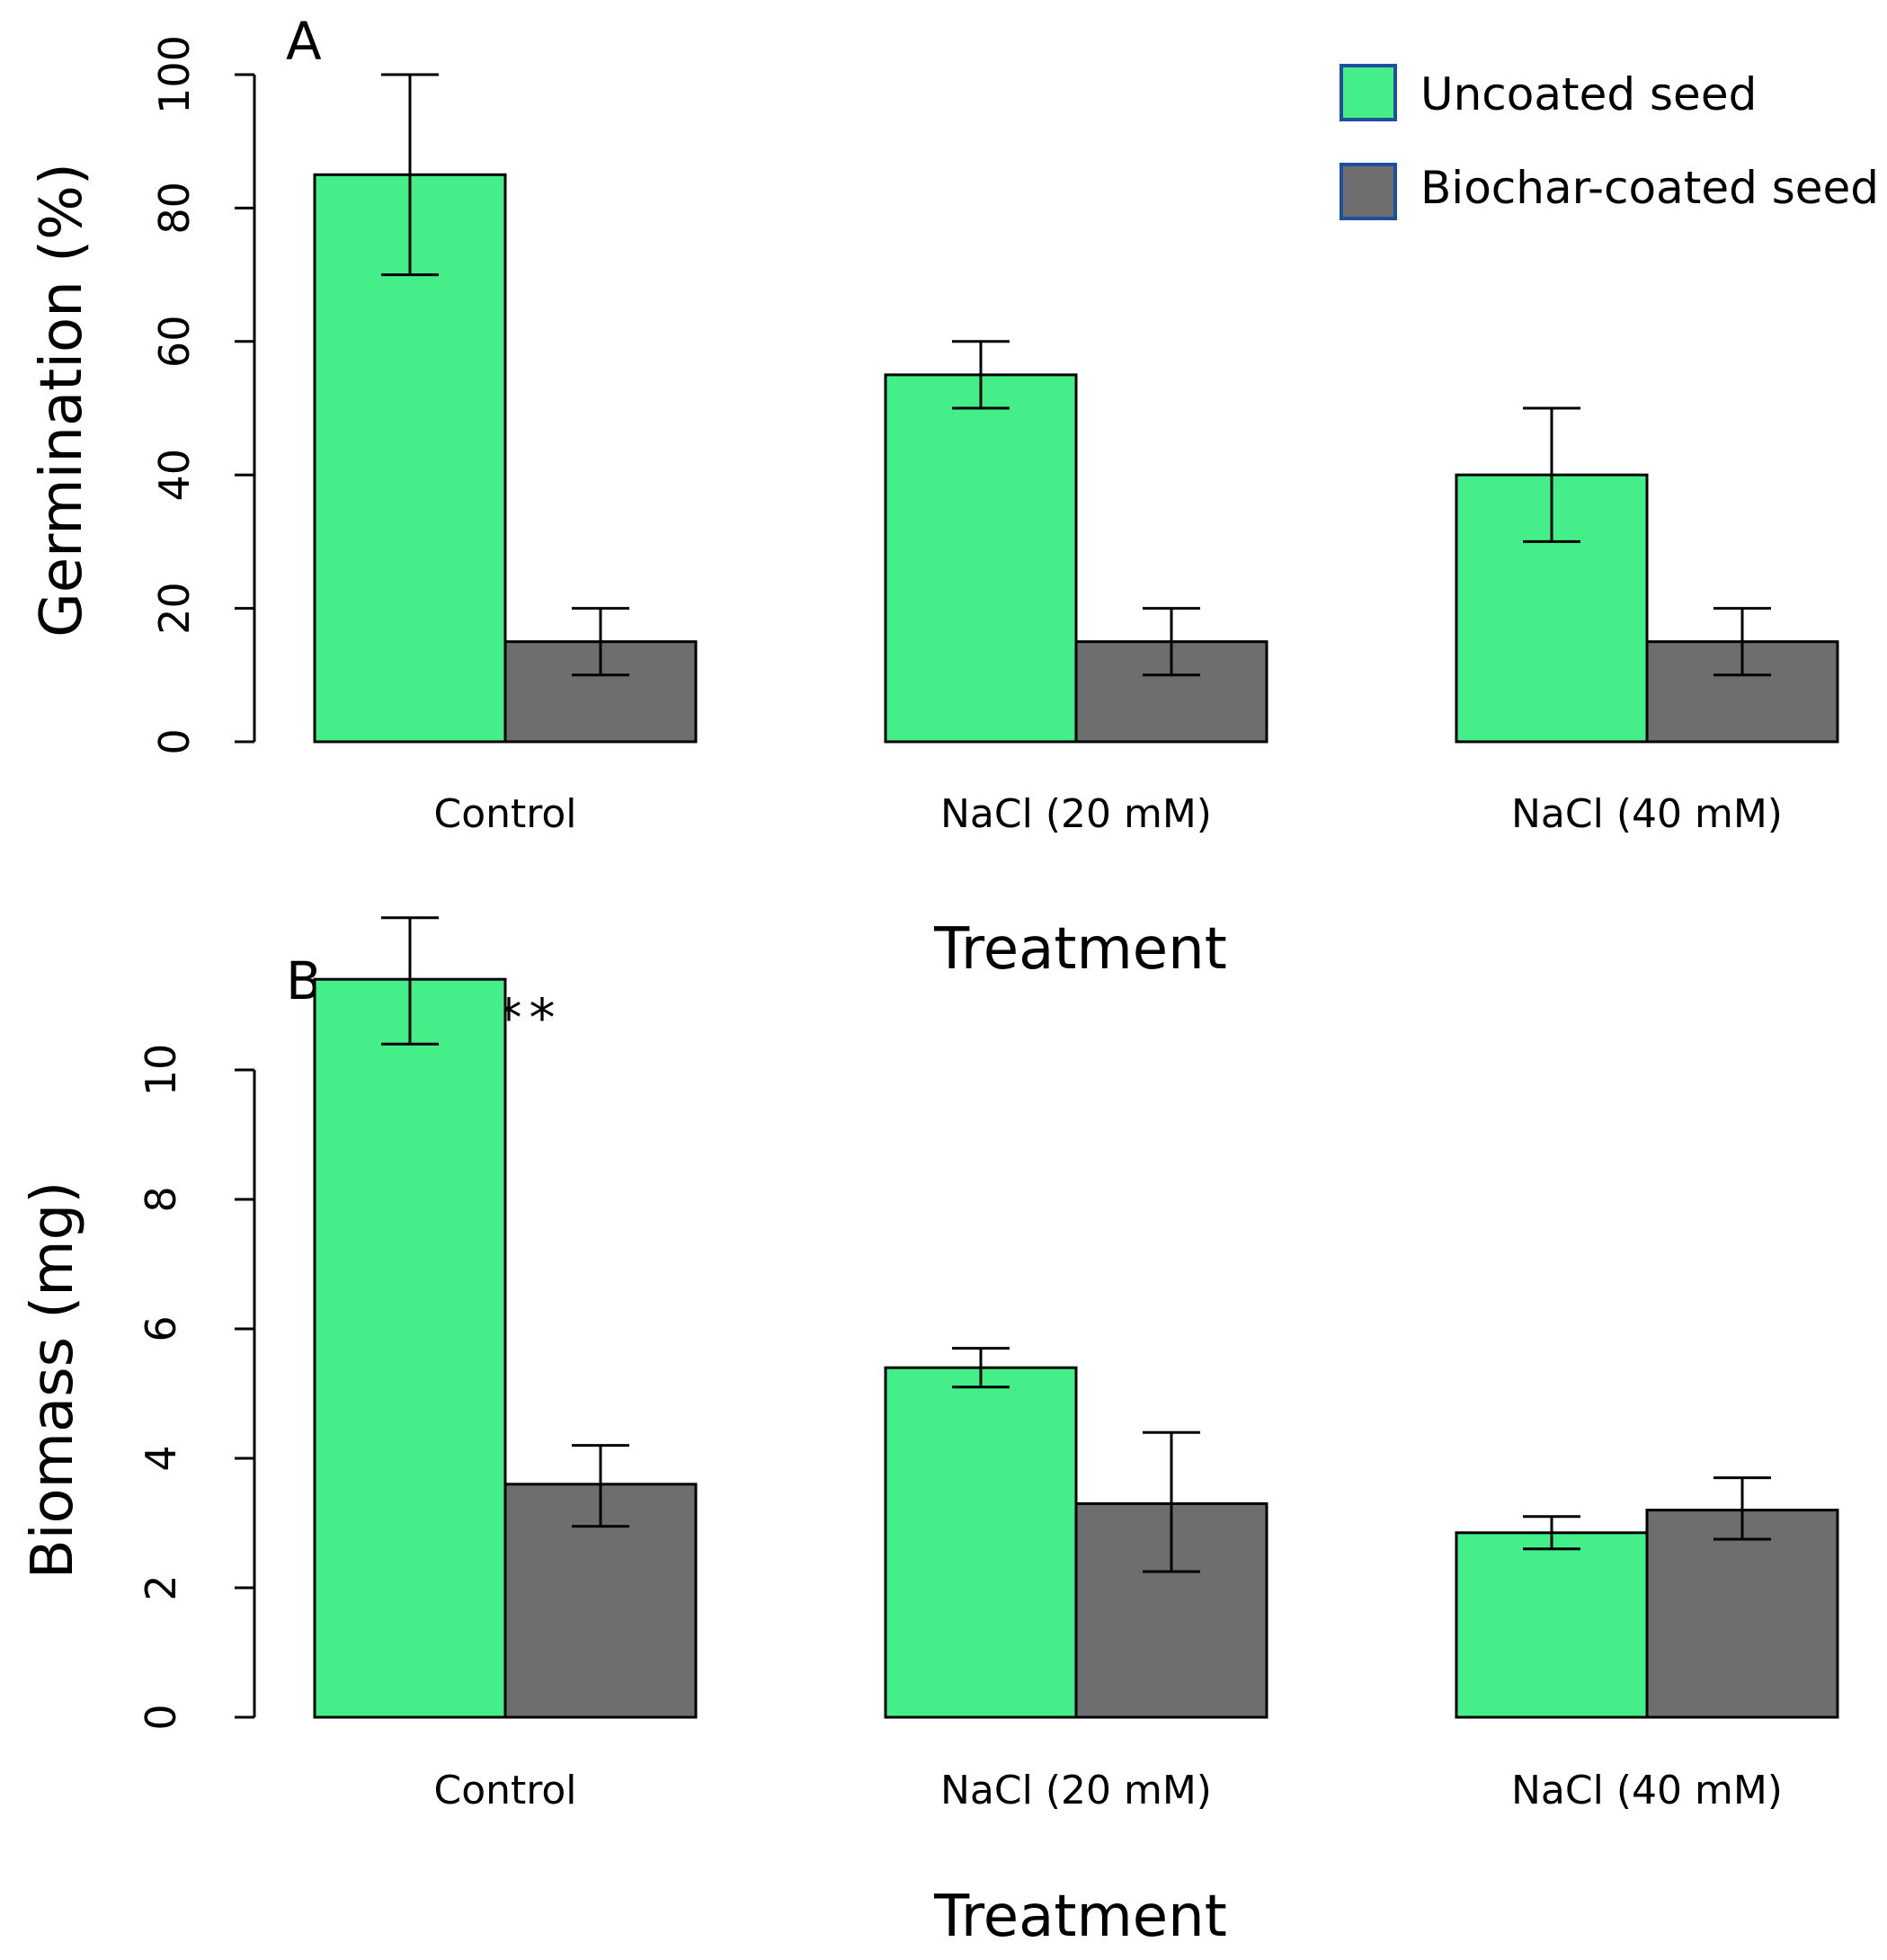 The image size is (1887, 1960). I want to click on y-tick-label-b-2: 4, so click(161, 1458).